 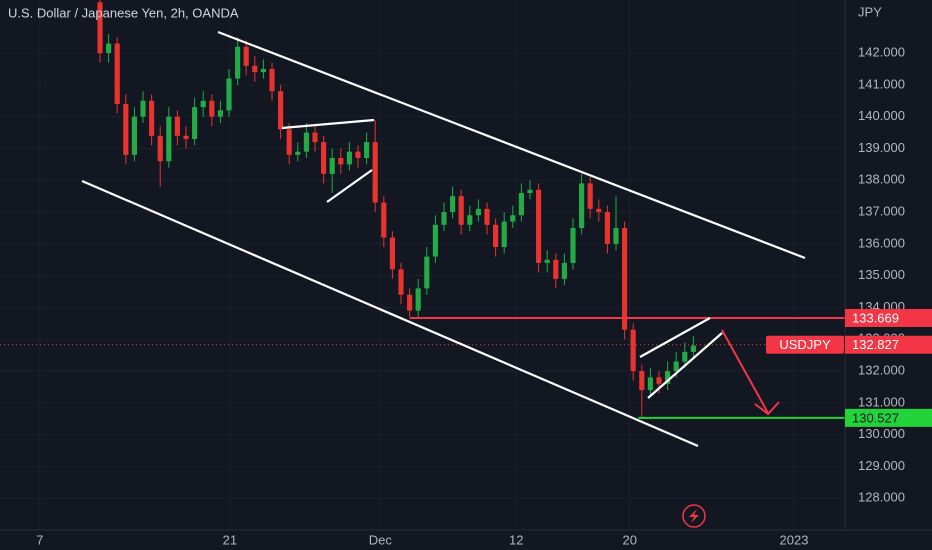 I want to click on level-label: 133.669, so click(x=875, y=317).